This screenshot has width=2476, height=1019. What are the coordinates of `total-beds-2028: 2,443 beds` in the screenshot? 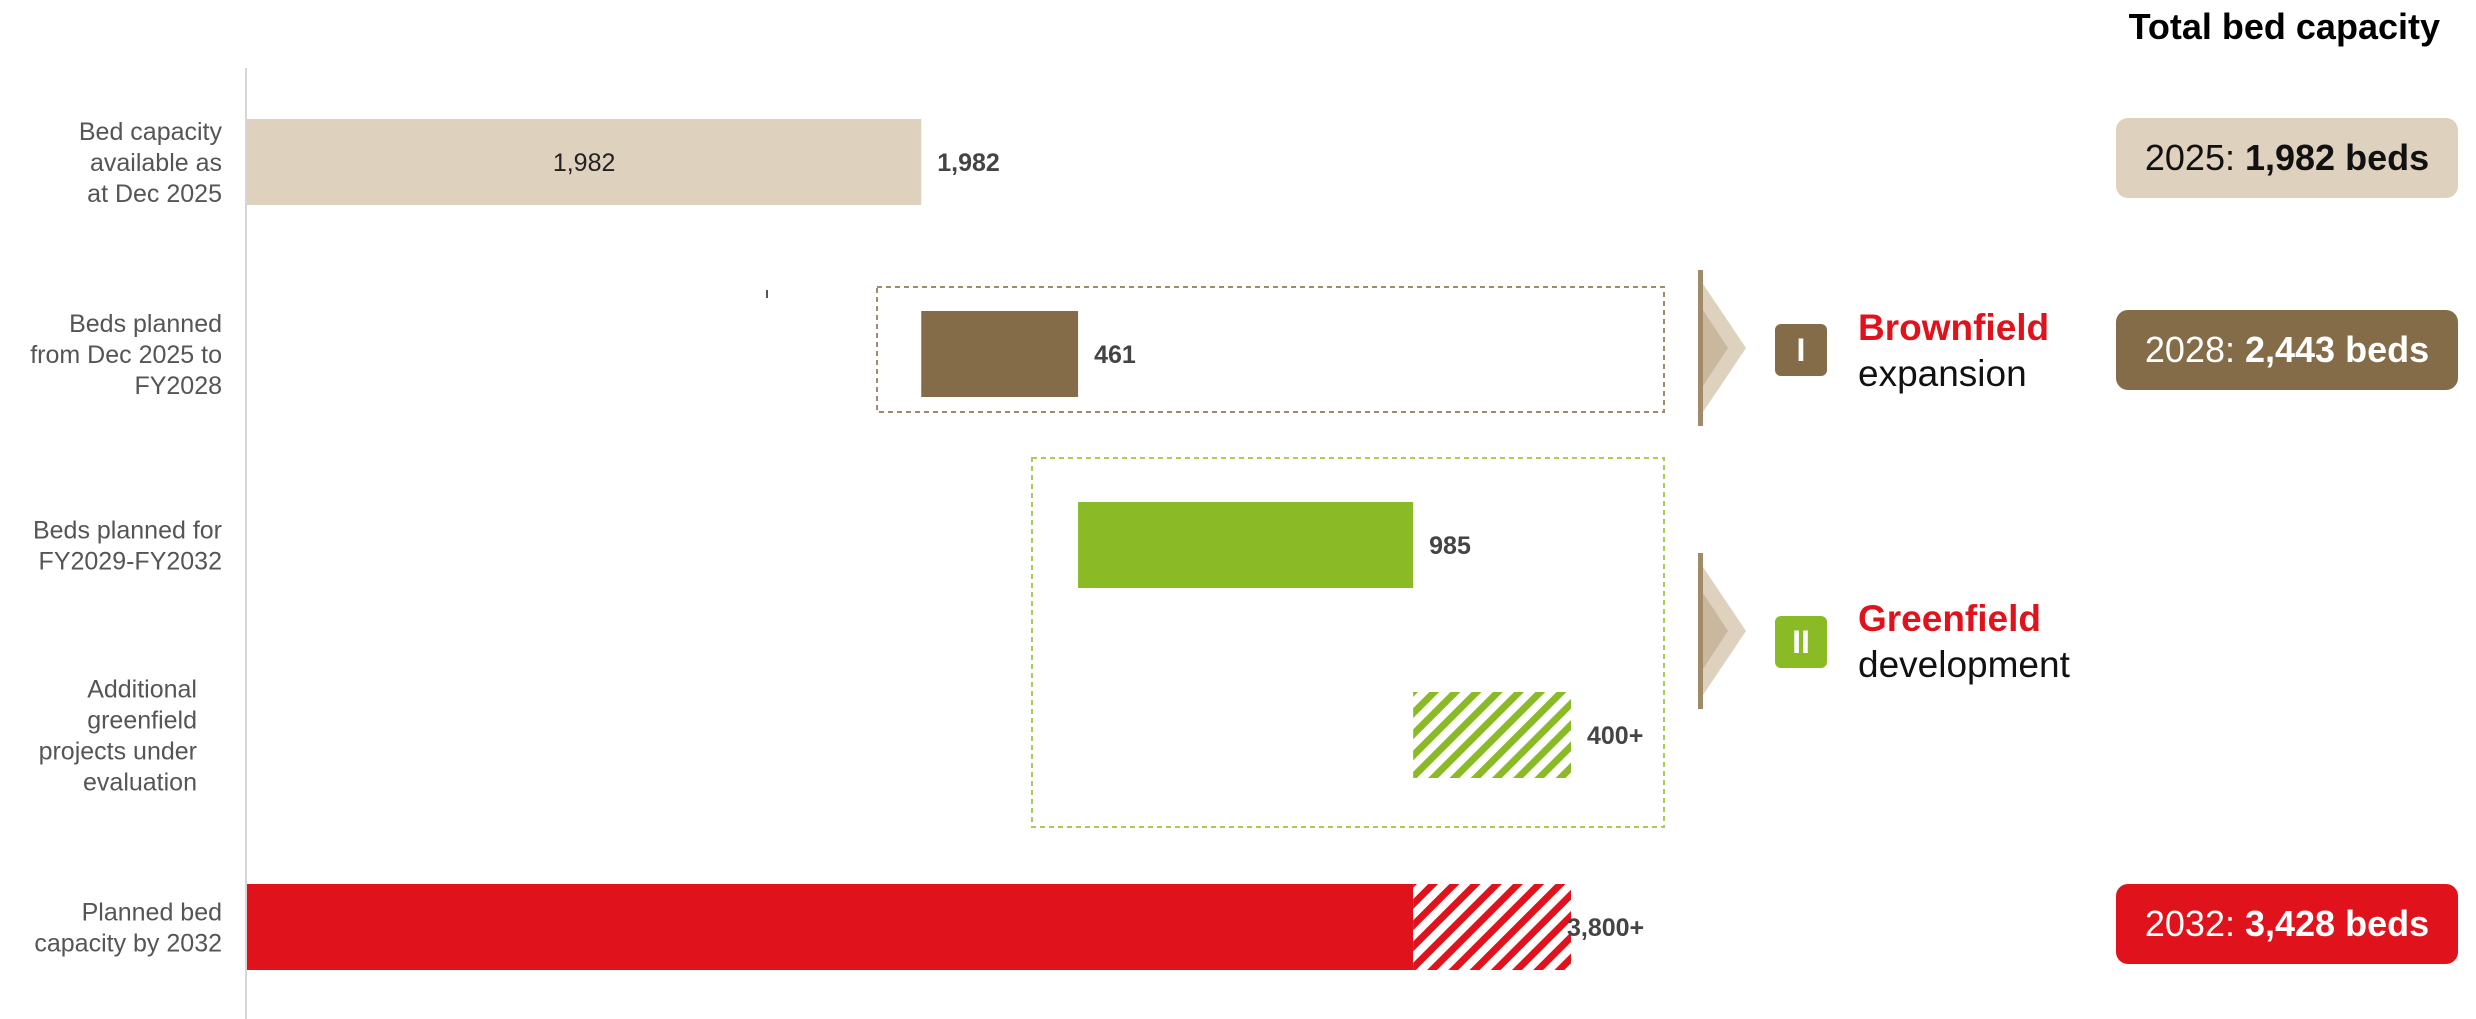 It's located at (2337, 349).